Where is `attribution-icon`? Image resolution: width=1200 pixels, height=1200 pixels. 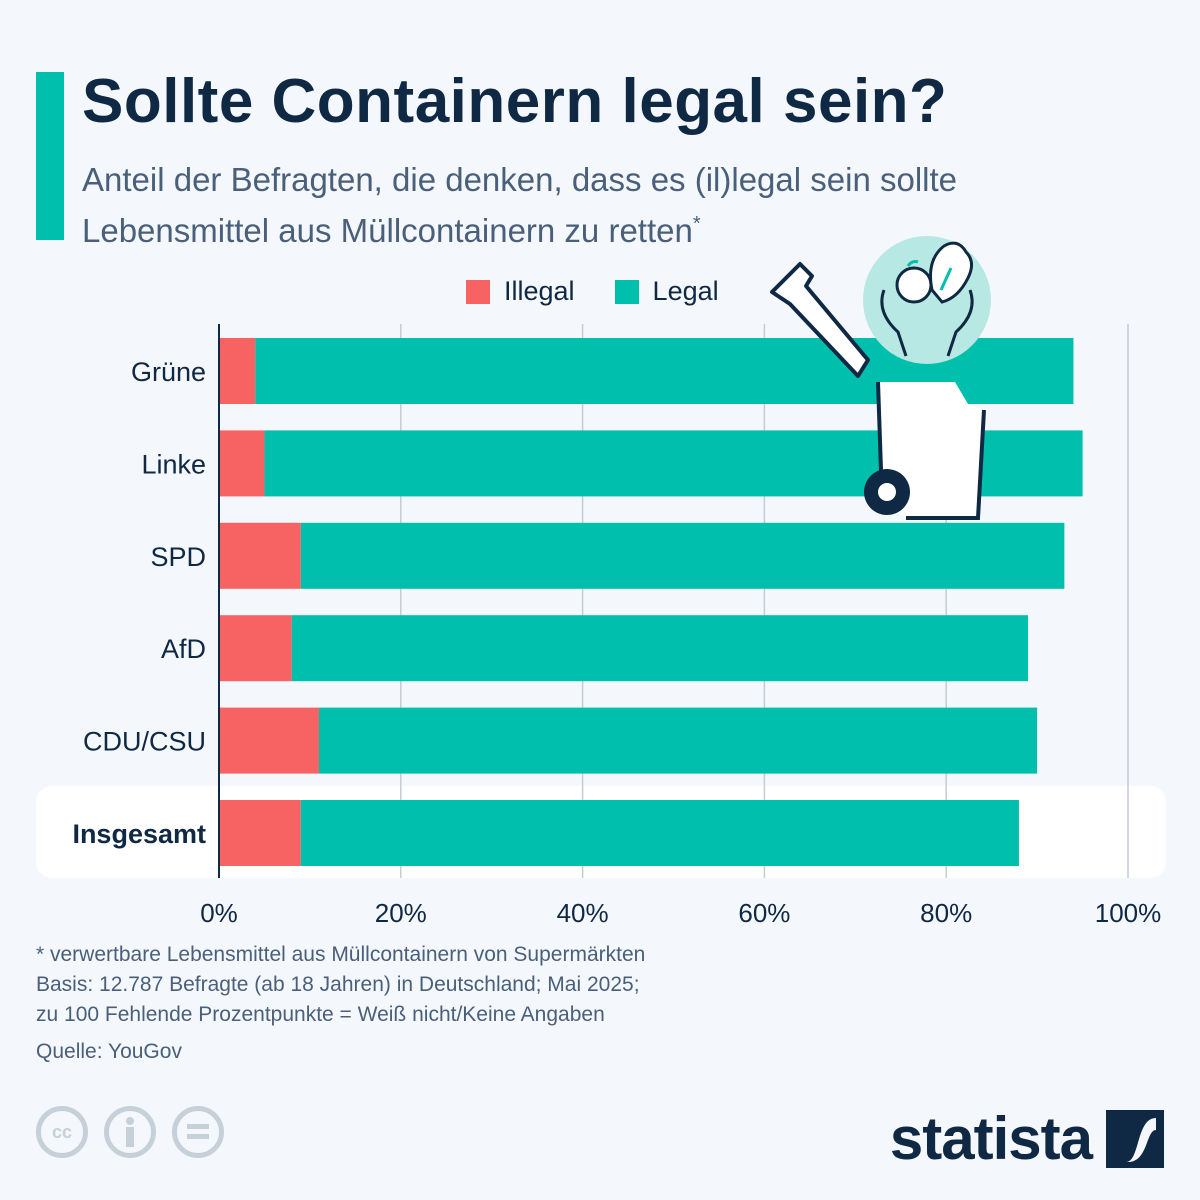 attribution-icon is located at coordinates (130, 1132).